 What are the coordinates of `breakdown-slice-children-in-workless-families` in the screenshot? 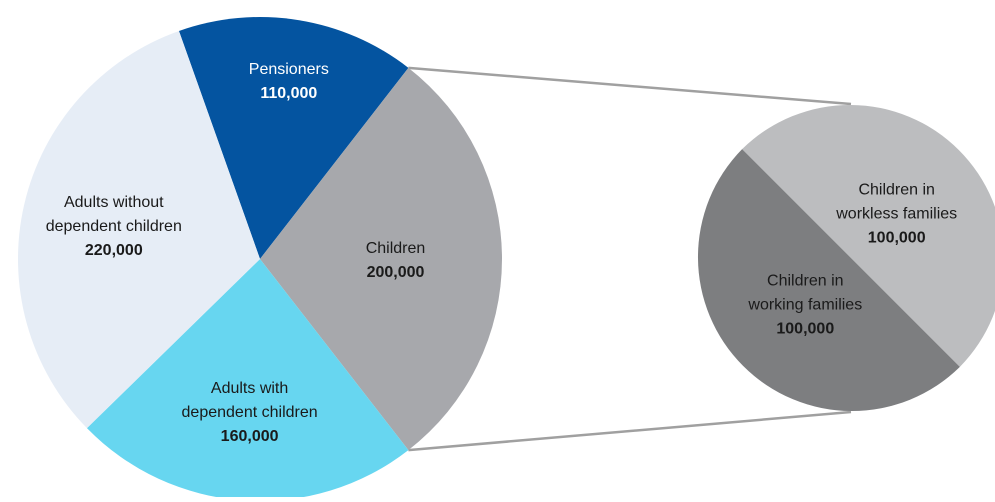 It's located at (868, 236).